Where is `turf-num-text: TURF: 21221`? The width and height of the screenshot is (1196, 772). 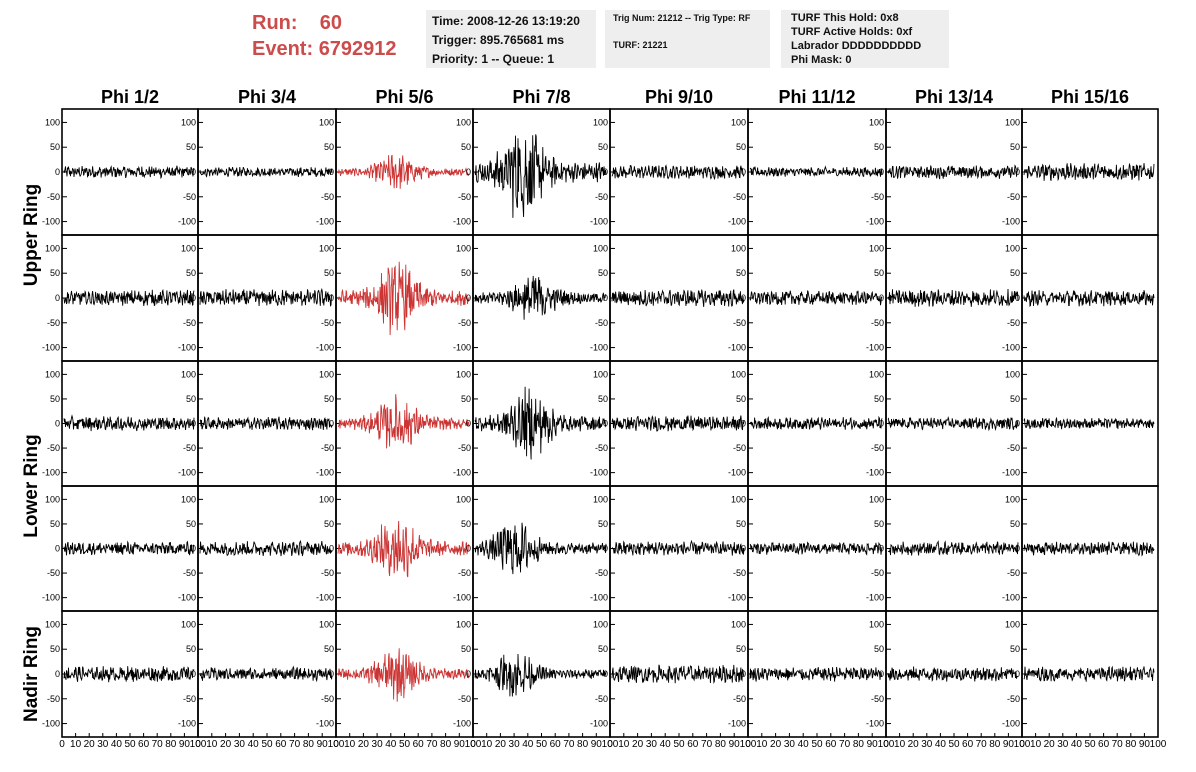 turf-num-text: TURF: 21221 is located at coordinates (640, 45).